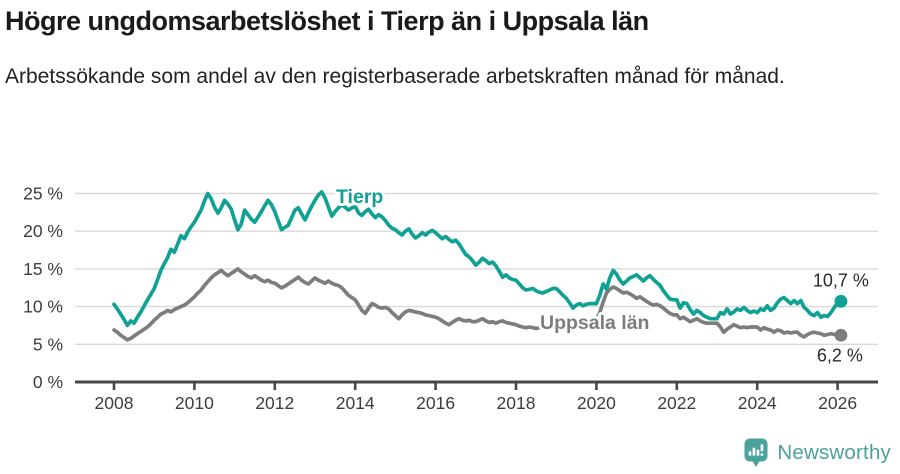  Describe the element at coordinates (48, 344) in the screenshot. I see `y-tick-label: 5 %` at that location.